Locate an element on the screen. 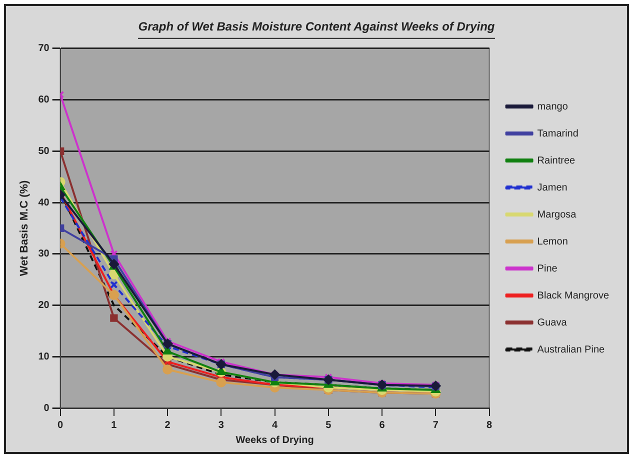  x-tick-label: 0 is located at coordinates (61, 425).